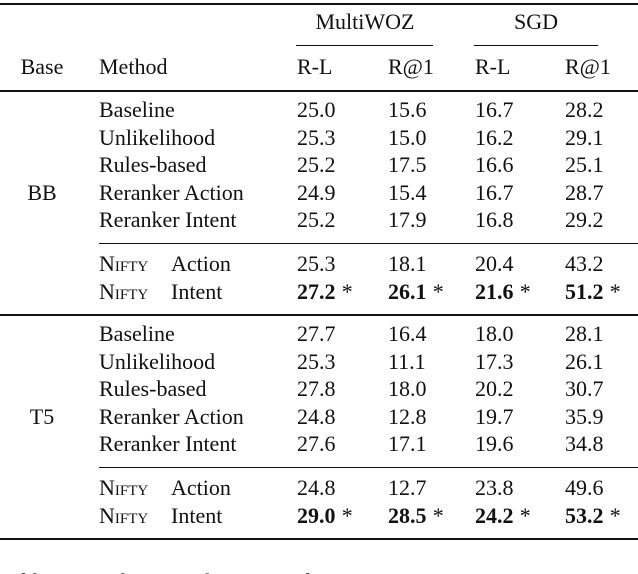 The image size is (638, 574). What do you see at coordinates (42, 192) in the screenshot?
I see `base: BB` at bounding box center [42, 192].